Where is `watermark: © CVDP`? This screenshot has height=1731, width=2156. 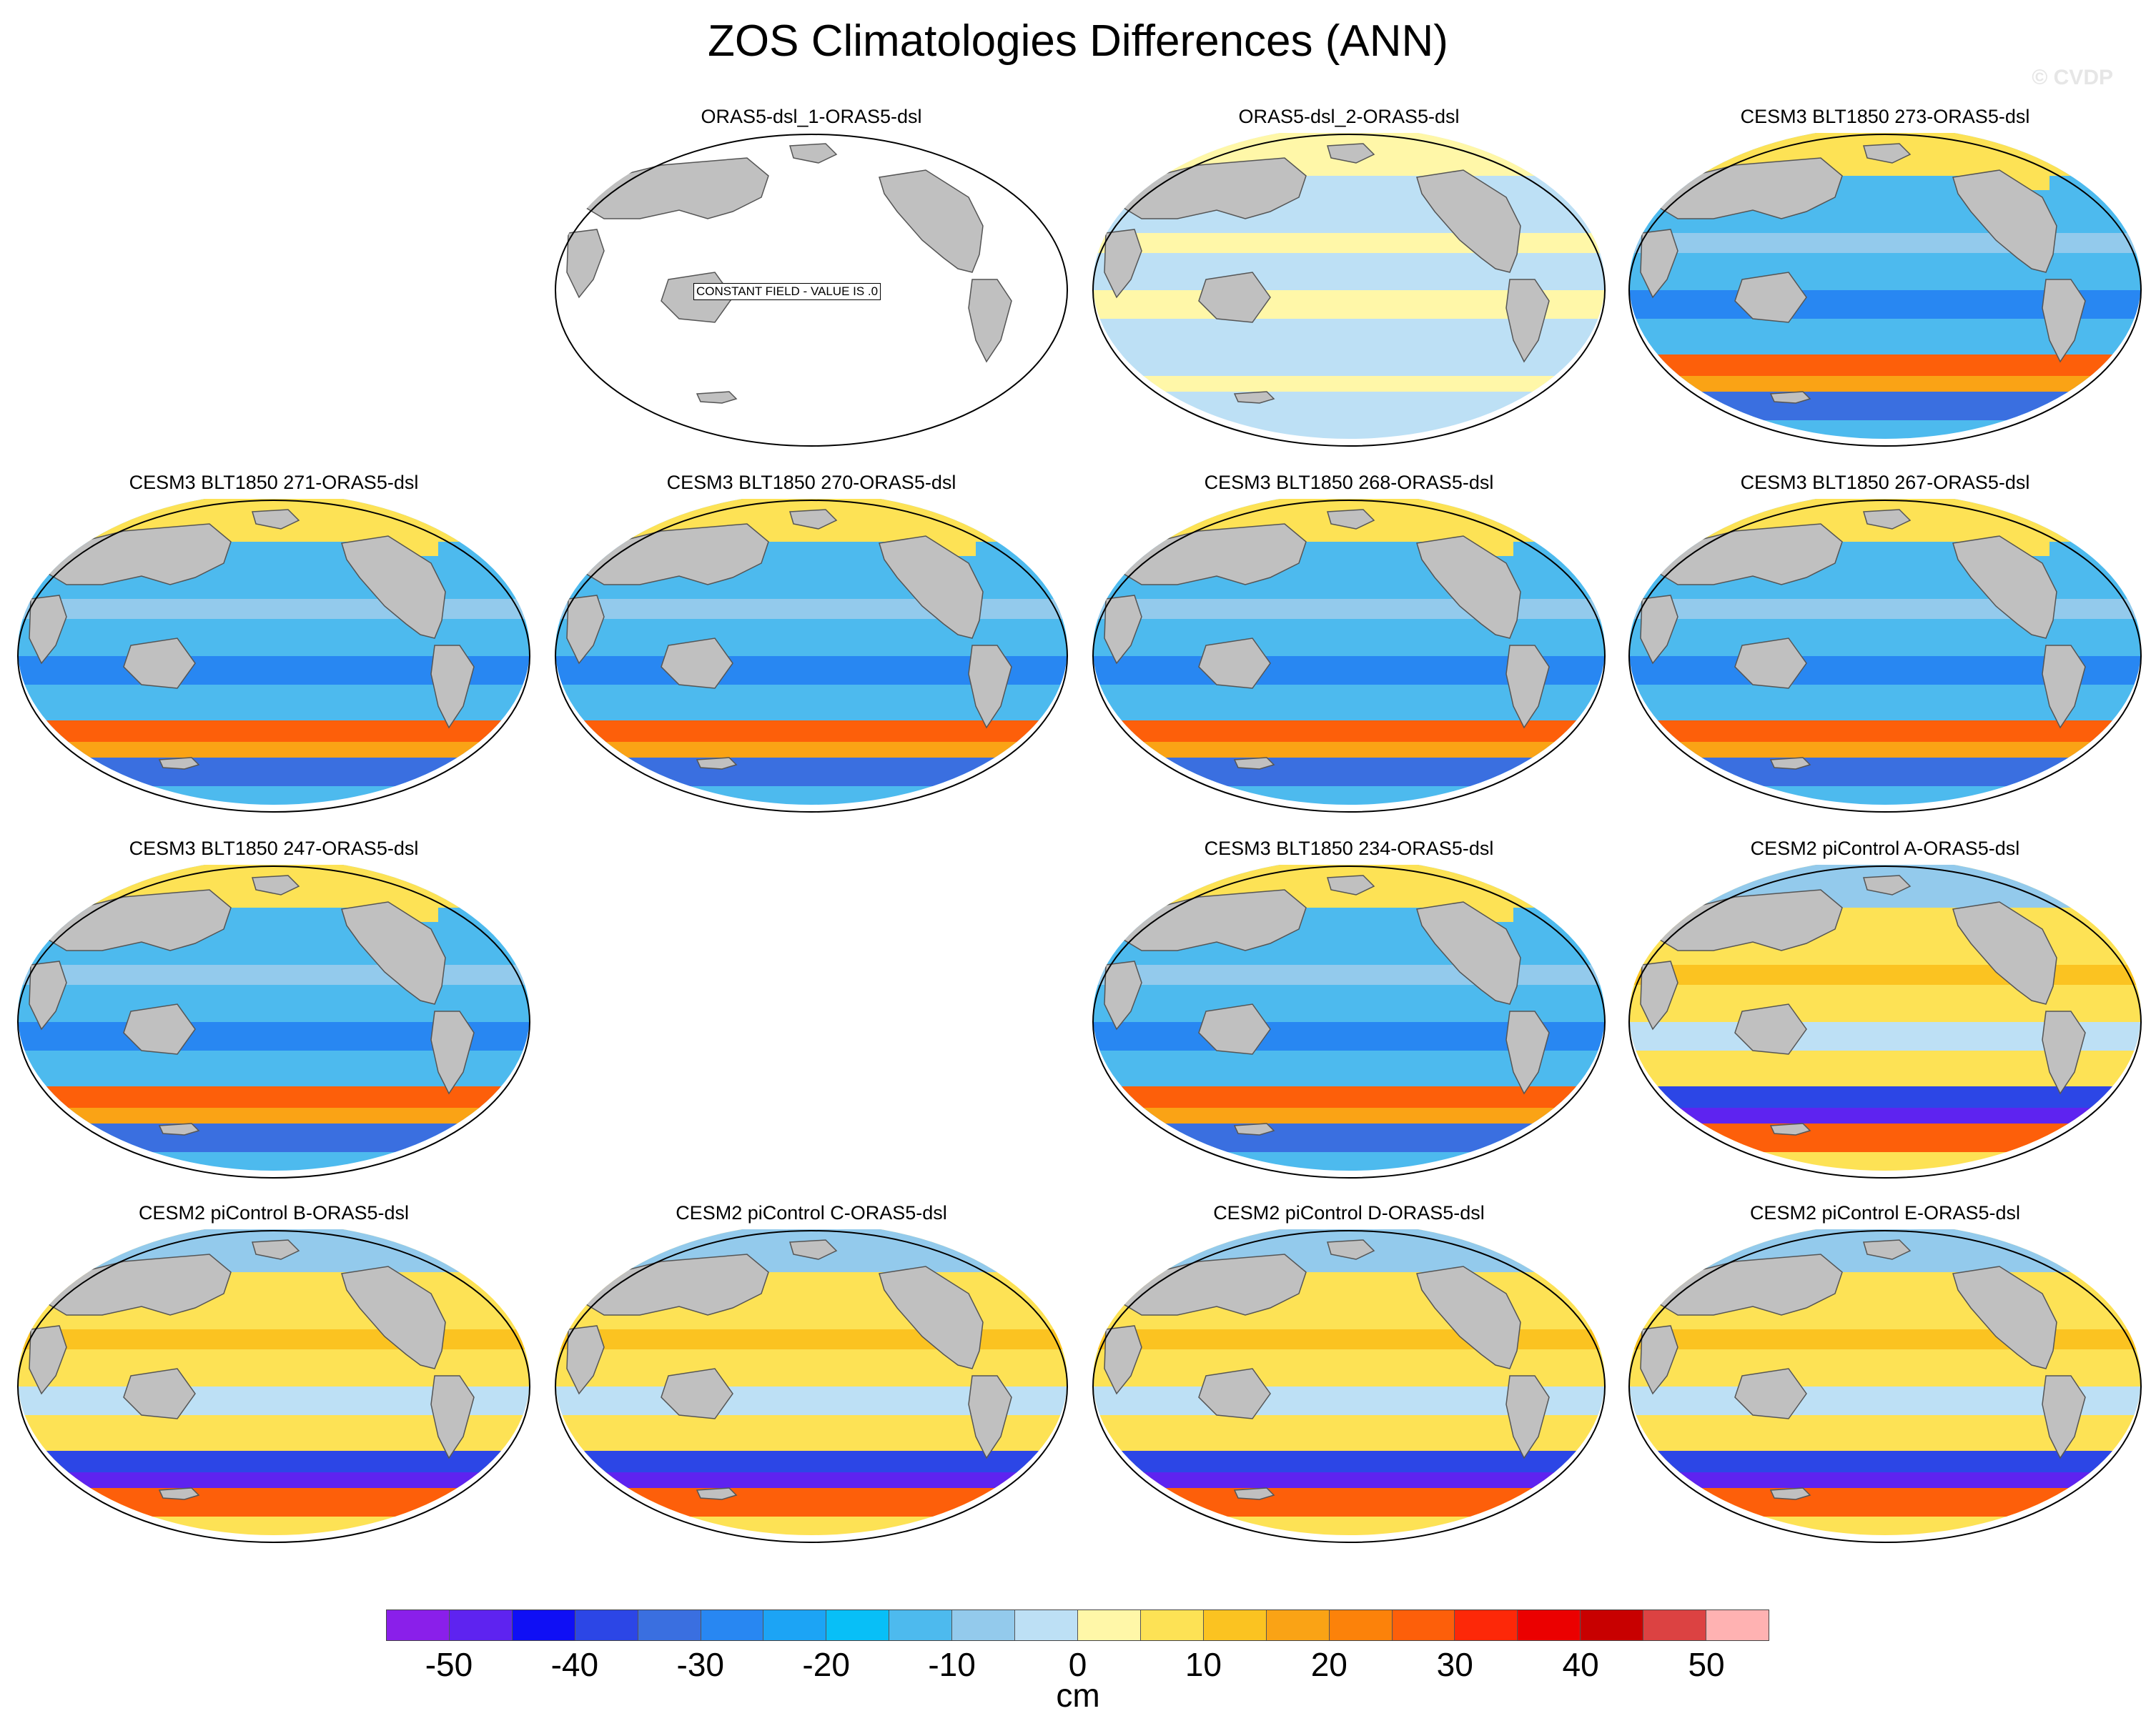 watermark: © CVDP is located at coordinates (2072, 77).